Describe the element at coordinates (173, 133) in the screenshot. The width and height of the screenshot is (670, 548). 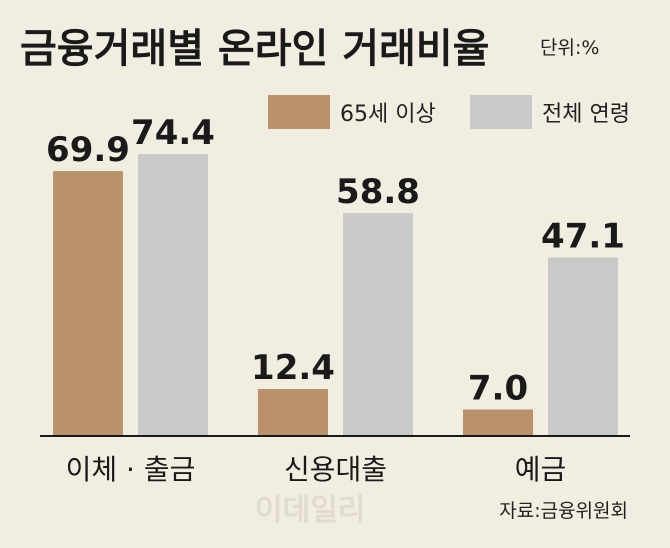
I see `value-label-0-1: 74.4` at that location.